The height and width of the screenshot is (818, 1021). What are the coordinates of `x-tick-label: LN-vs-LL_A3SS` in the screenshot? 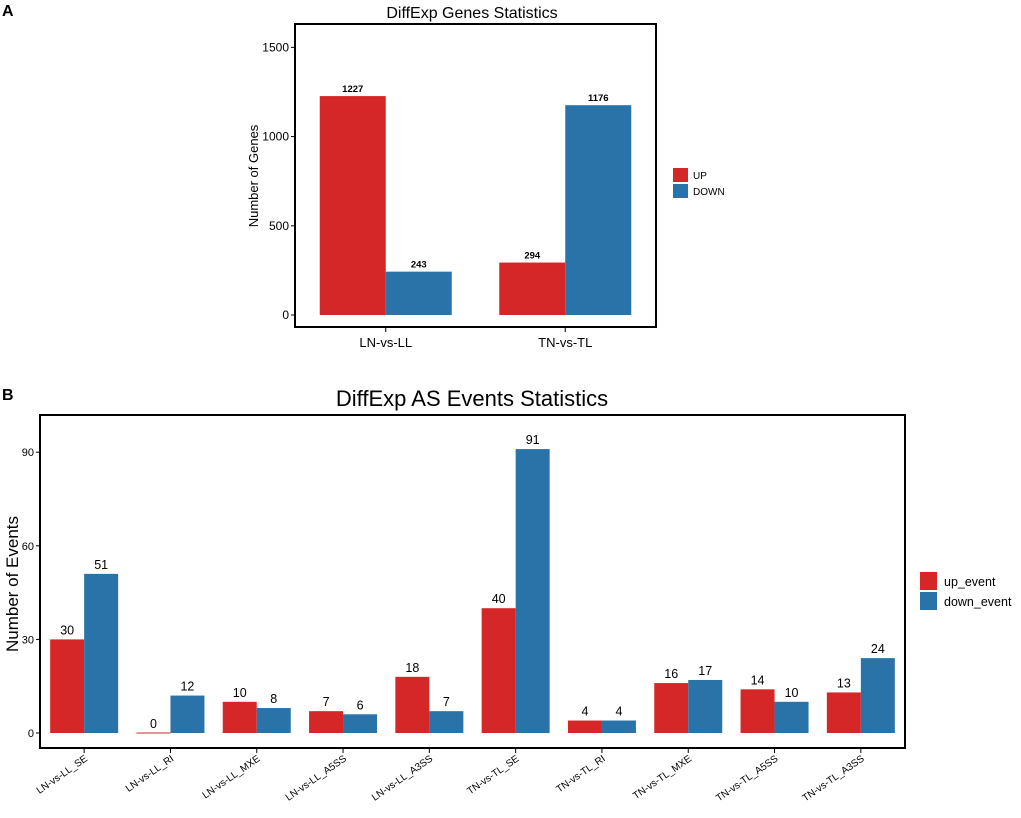 It's located at (402, 778).